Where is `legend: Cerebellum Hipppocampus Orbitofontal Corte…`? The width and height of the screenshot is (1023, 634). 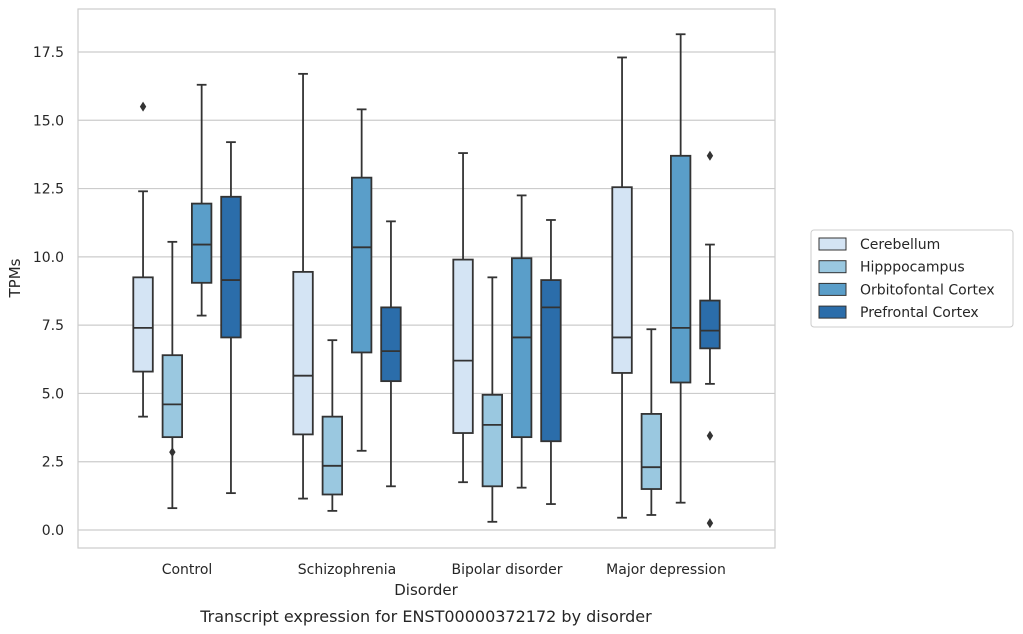 legend: Cerebellum Hipppocampus Orbitofontal Corte… is located at coordinates (912, 278).